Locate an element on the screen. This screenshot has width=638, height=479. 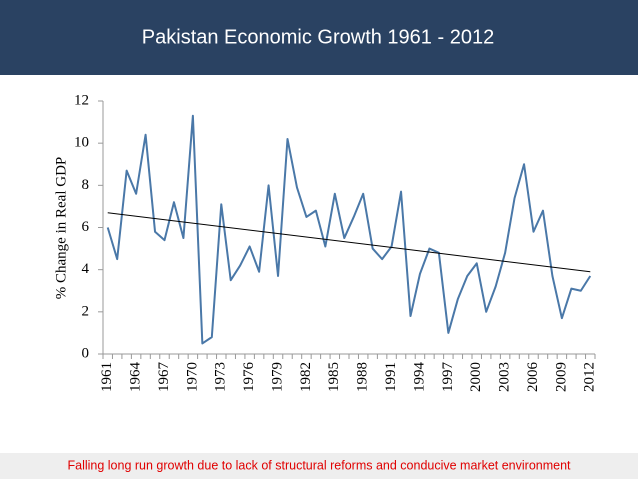
y-tick-label: 0 is located at coordinates (86, 353).